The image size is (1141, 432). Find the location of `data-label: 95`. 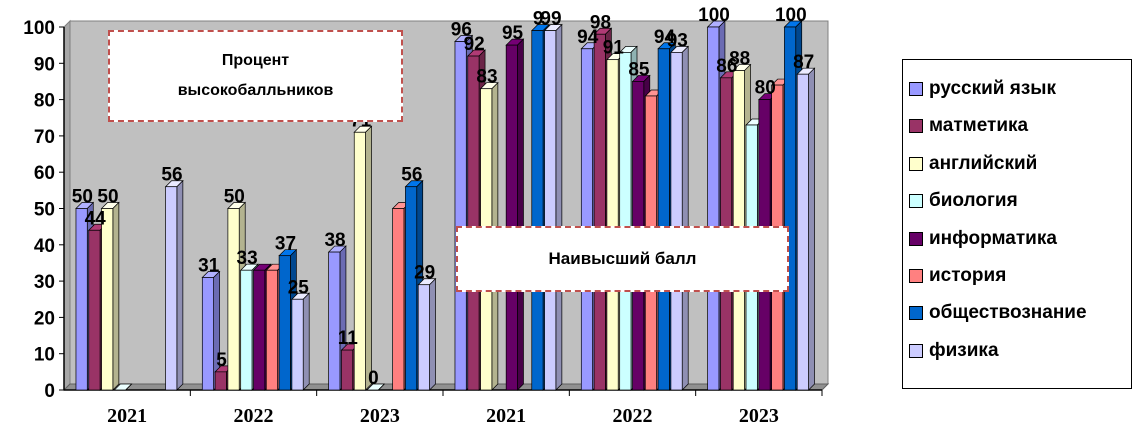

data-label: 95 is located at coordinates (513, 33).